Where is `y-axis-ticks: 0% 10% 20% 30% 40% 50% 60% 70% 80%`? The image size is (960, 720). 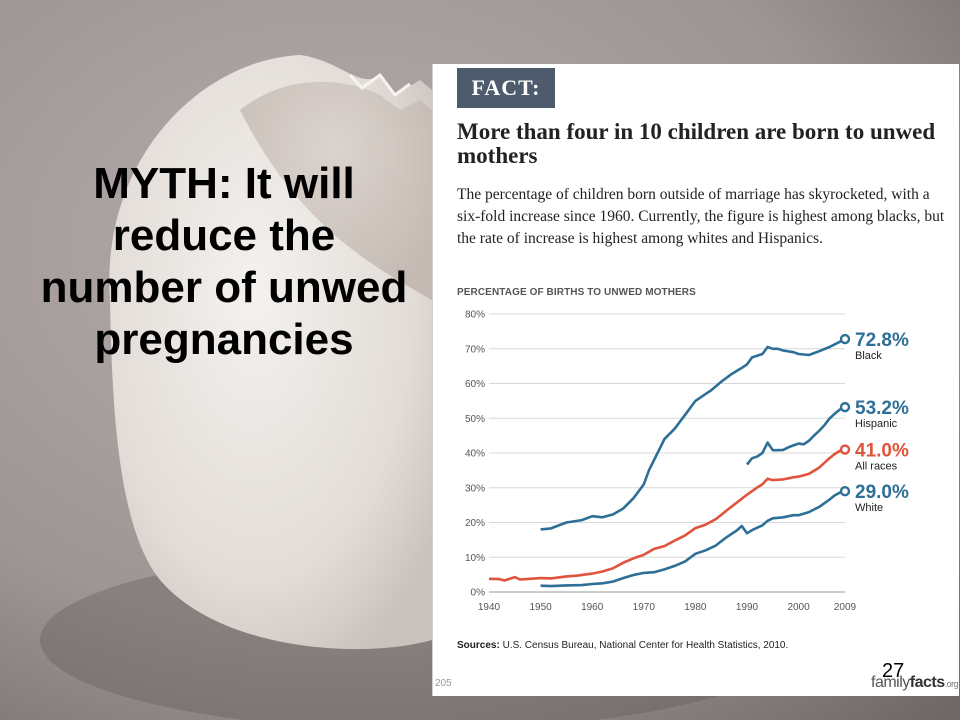 y-axis-ticks: 0% 10% 20% 30% 40% 50% 60% 70% 80% is located at coordinates (475, 454).